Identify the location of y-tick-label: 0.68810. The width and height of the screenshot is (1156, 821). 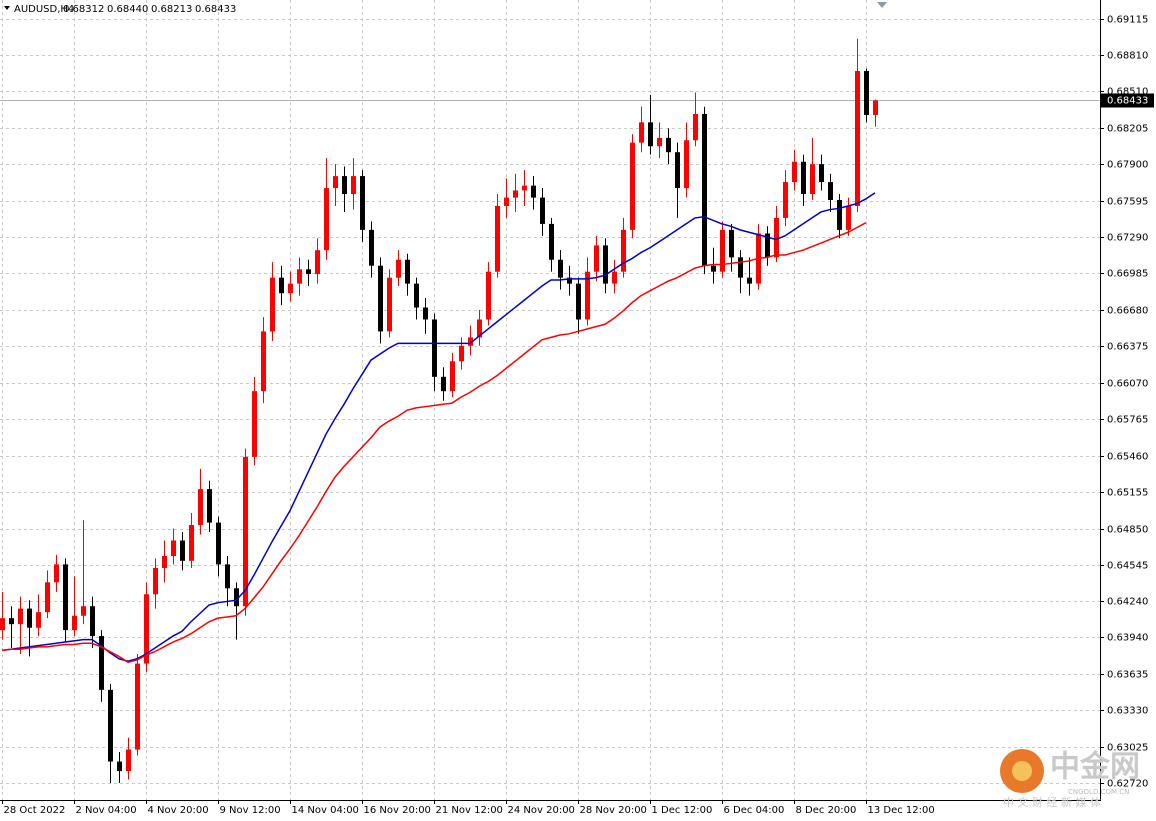
(1127, 56).